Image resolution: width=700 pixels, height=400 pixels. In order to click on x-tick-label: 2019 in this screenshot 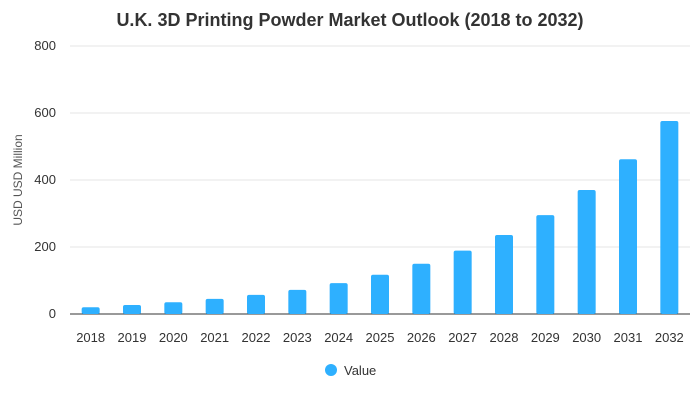, I will do `click(132, 337)`.